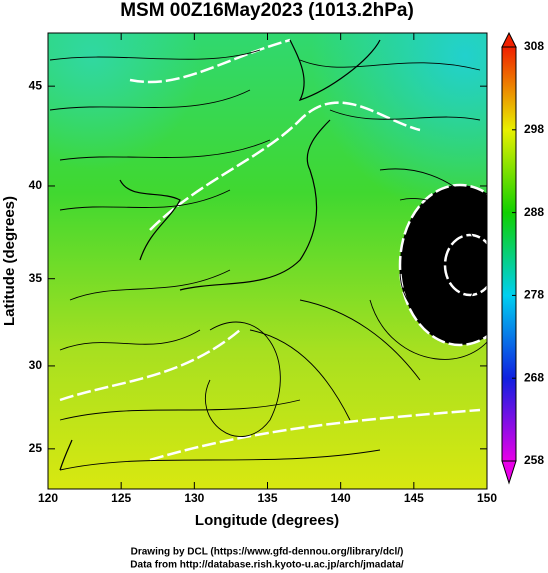  What do you see at coordinates (534, 212) in the screenshot?
I see `colorbar-tick-label: 288` at bounding box center [534, 212].